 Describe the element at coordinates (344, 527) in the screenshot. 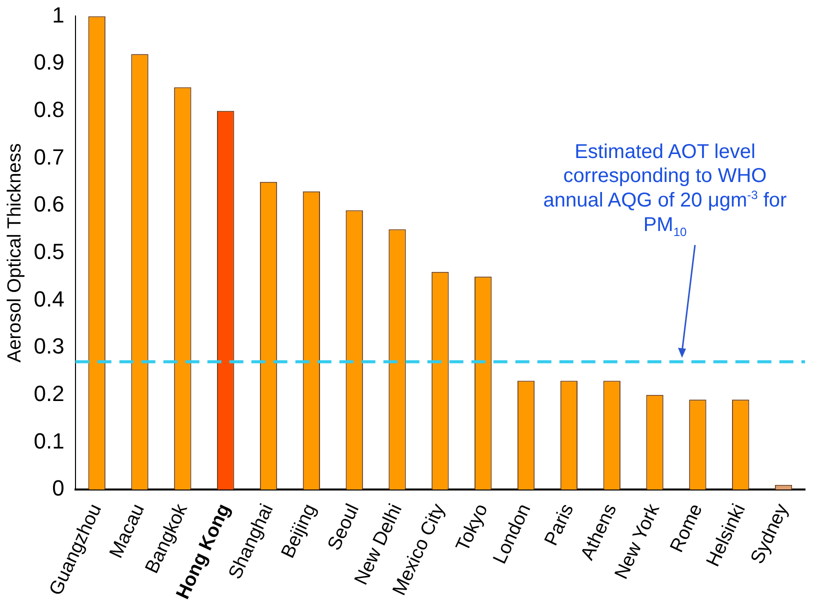

I see `x-tick-label: Seoul` at that location.